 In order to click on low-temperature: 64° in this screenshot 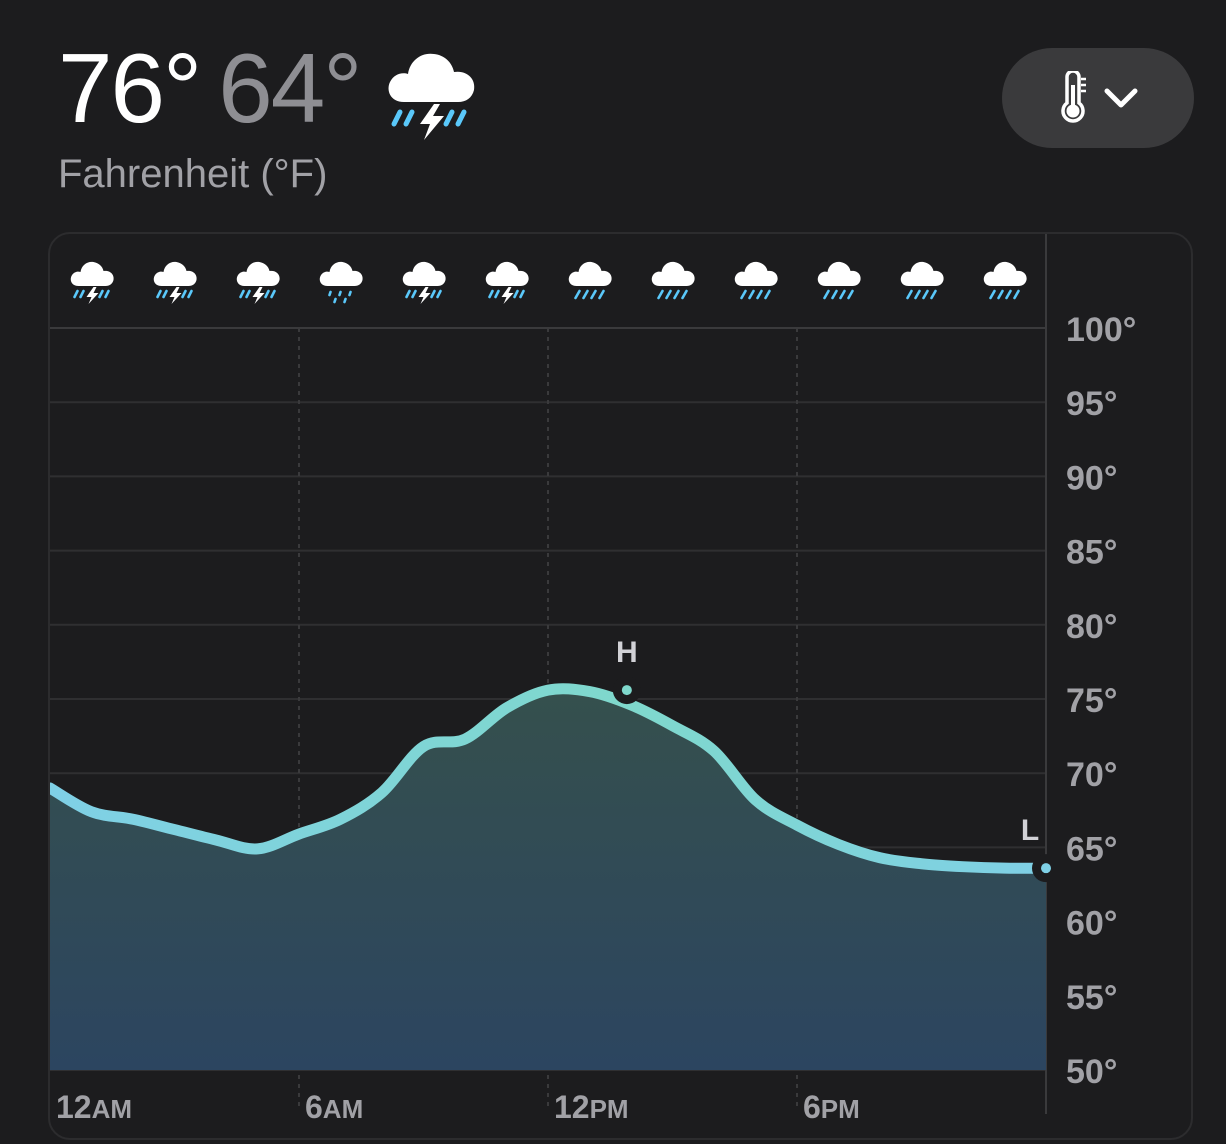, I will do `click(290, 88)`.